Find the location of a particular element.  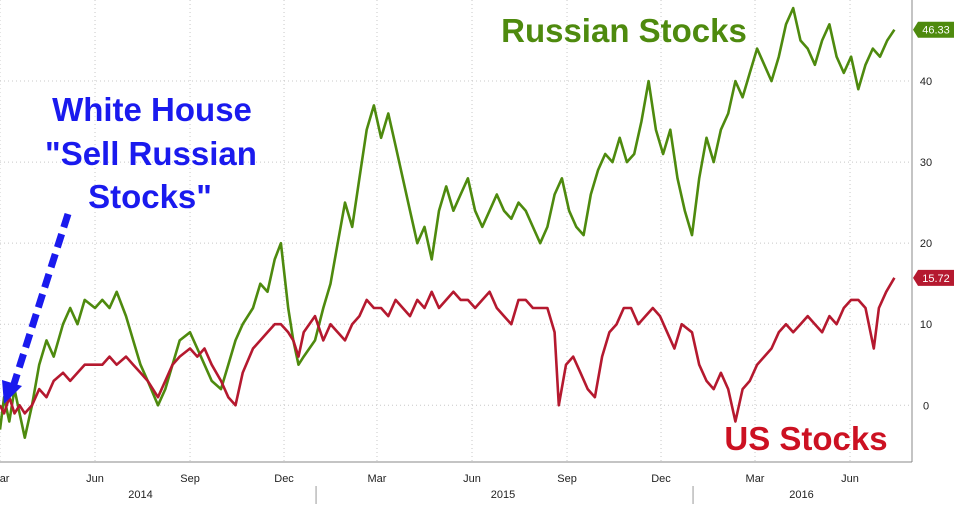

badge-value: 46.33 is located at coordinates (936, 31).